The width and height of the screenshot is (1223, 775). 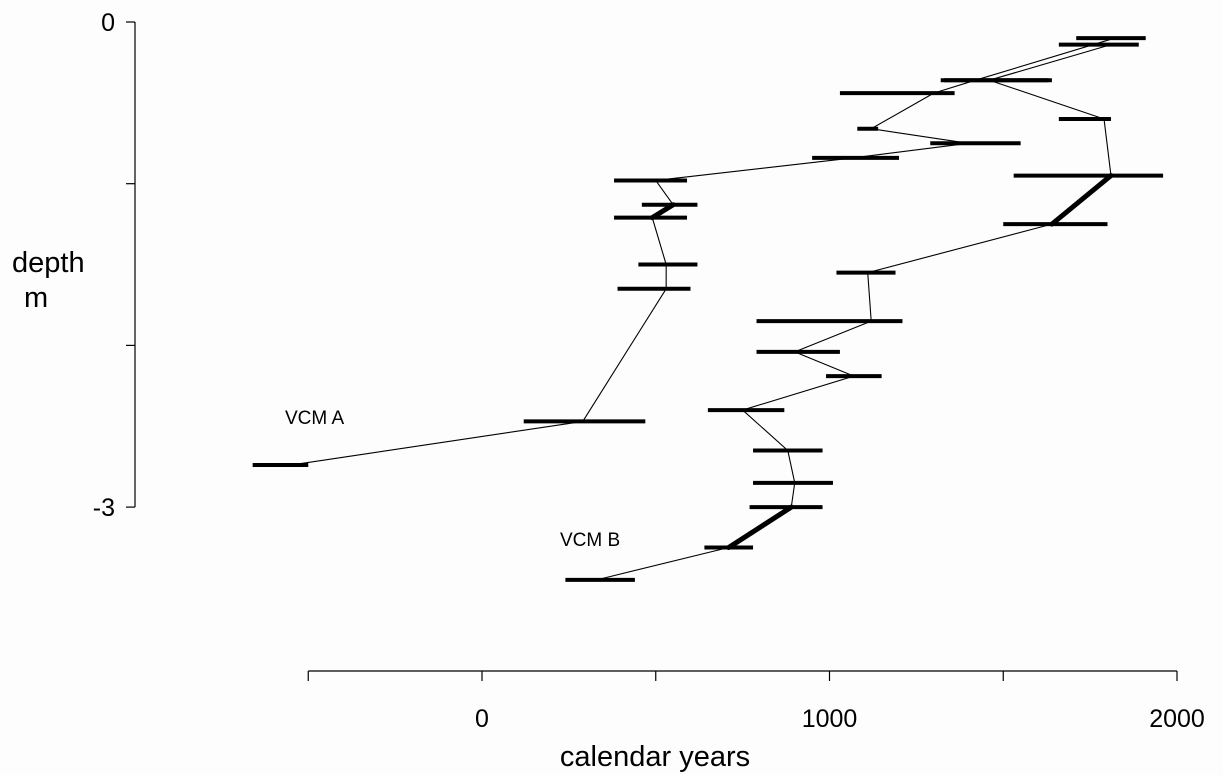 I want to click on series-label-vcm-b: VCM B, so click(x=590, y=540).